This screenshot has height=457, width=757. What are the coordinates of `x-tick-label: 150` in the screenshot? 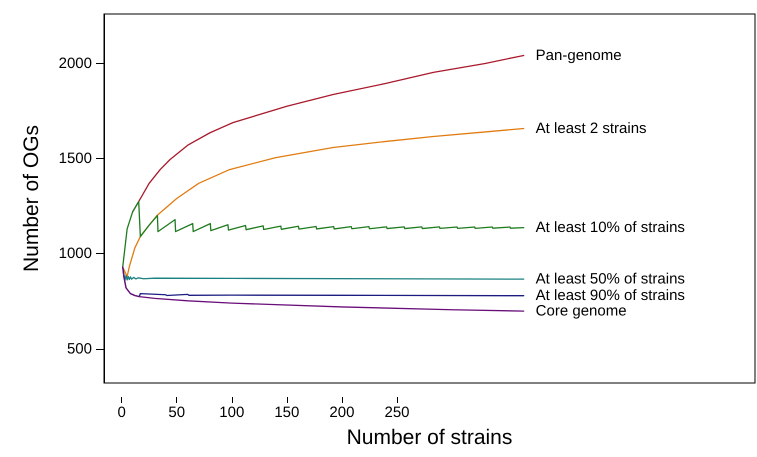 It's located at (287, 412).